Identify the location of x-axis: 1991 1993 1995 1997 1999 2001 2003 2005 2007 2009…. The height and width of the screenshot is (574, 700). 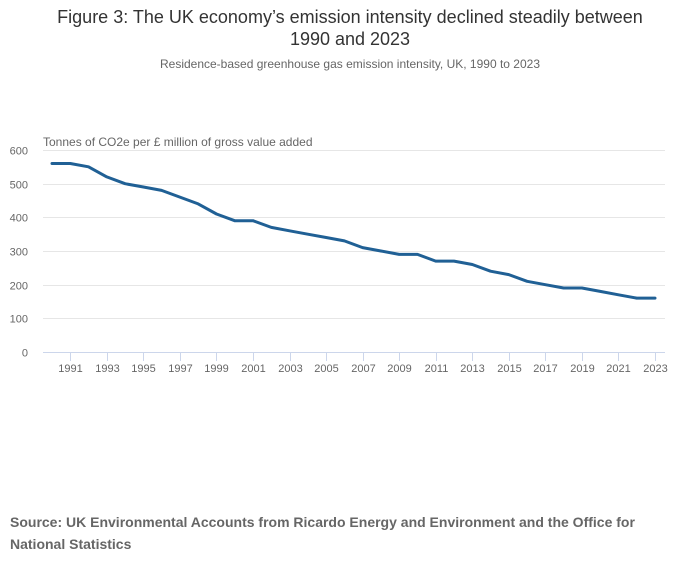
(355, 363).